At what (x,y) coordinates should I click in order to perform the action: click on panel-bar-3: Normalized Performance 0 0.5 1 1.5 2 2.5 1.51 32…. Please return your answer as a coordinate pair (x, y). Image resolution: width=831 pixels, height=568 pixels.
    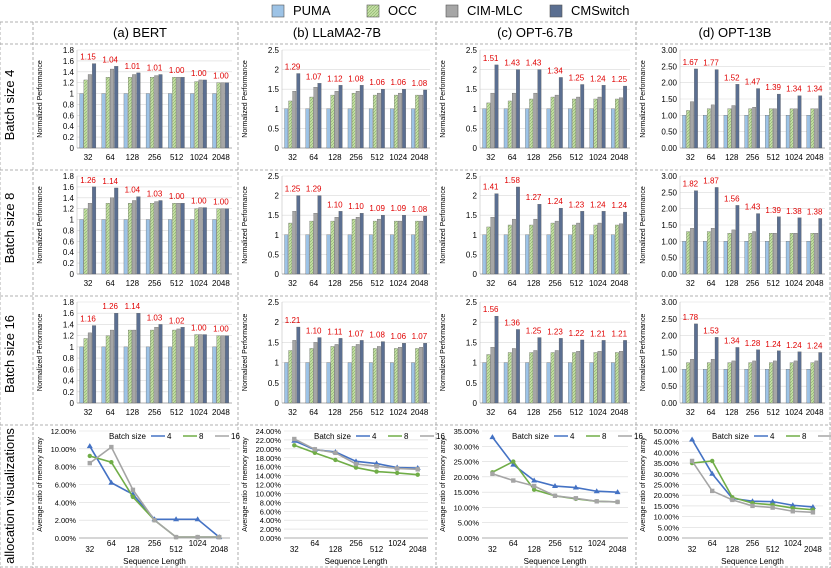
    Looking at the image, I should click on (535, 104).